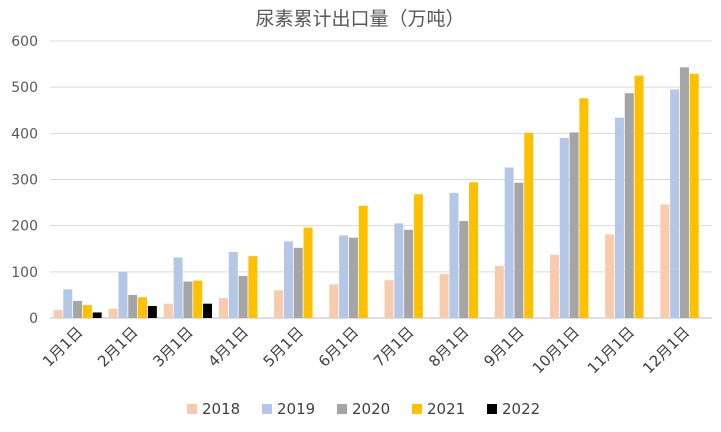 This screenshot has width=721, height=432. I want to click on x-tick-label: 6月1日, so click(338, 346).